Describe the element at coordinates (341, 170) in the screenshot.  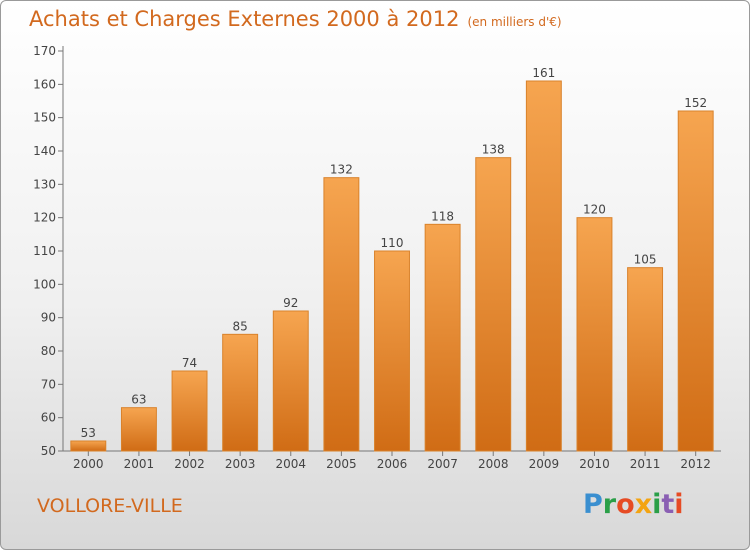
I see `data-label: 132` at that location.